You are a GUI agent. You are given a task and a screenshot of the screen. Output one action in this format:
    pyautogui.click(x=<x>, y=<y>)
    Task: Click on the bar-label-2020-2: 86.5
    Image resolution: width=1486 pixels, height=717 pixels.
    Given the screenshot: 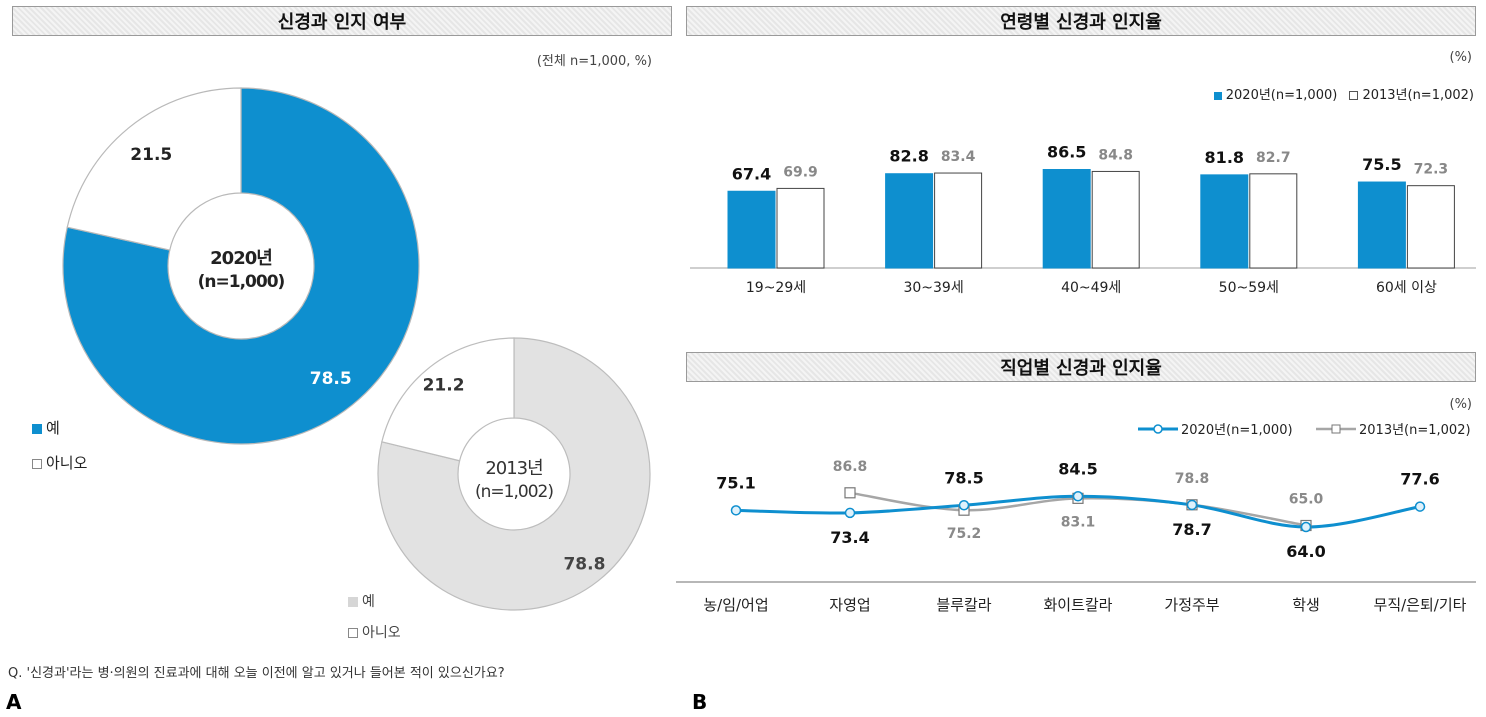 What is the action you would take?
    pyautogui.click(x=1066, y=152)
    